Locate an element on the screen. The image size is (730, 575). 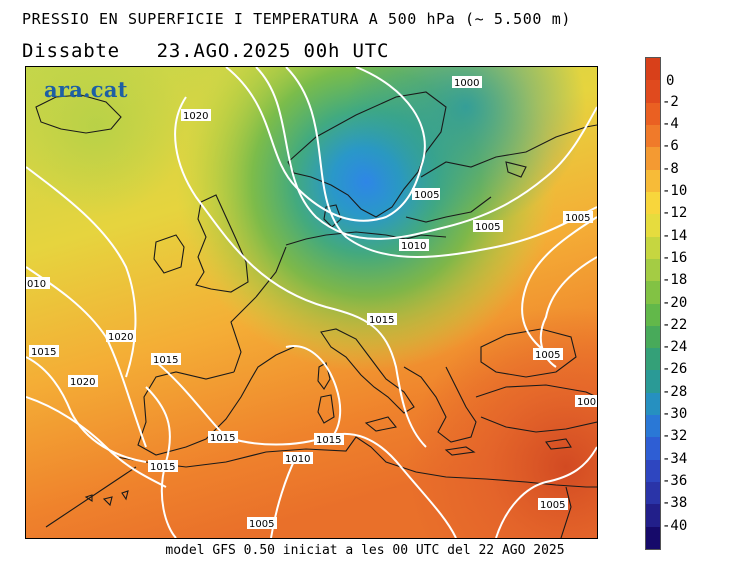
colorbar-tick-label: -22 is located at coordinates (675, 324).